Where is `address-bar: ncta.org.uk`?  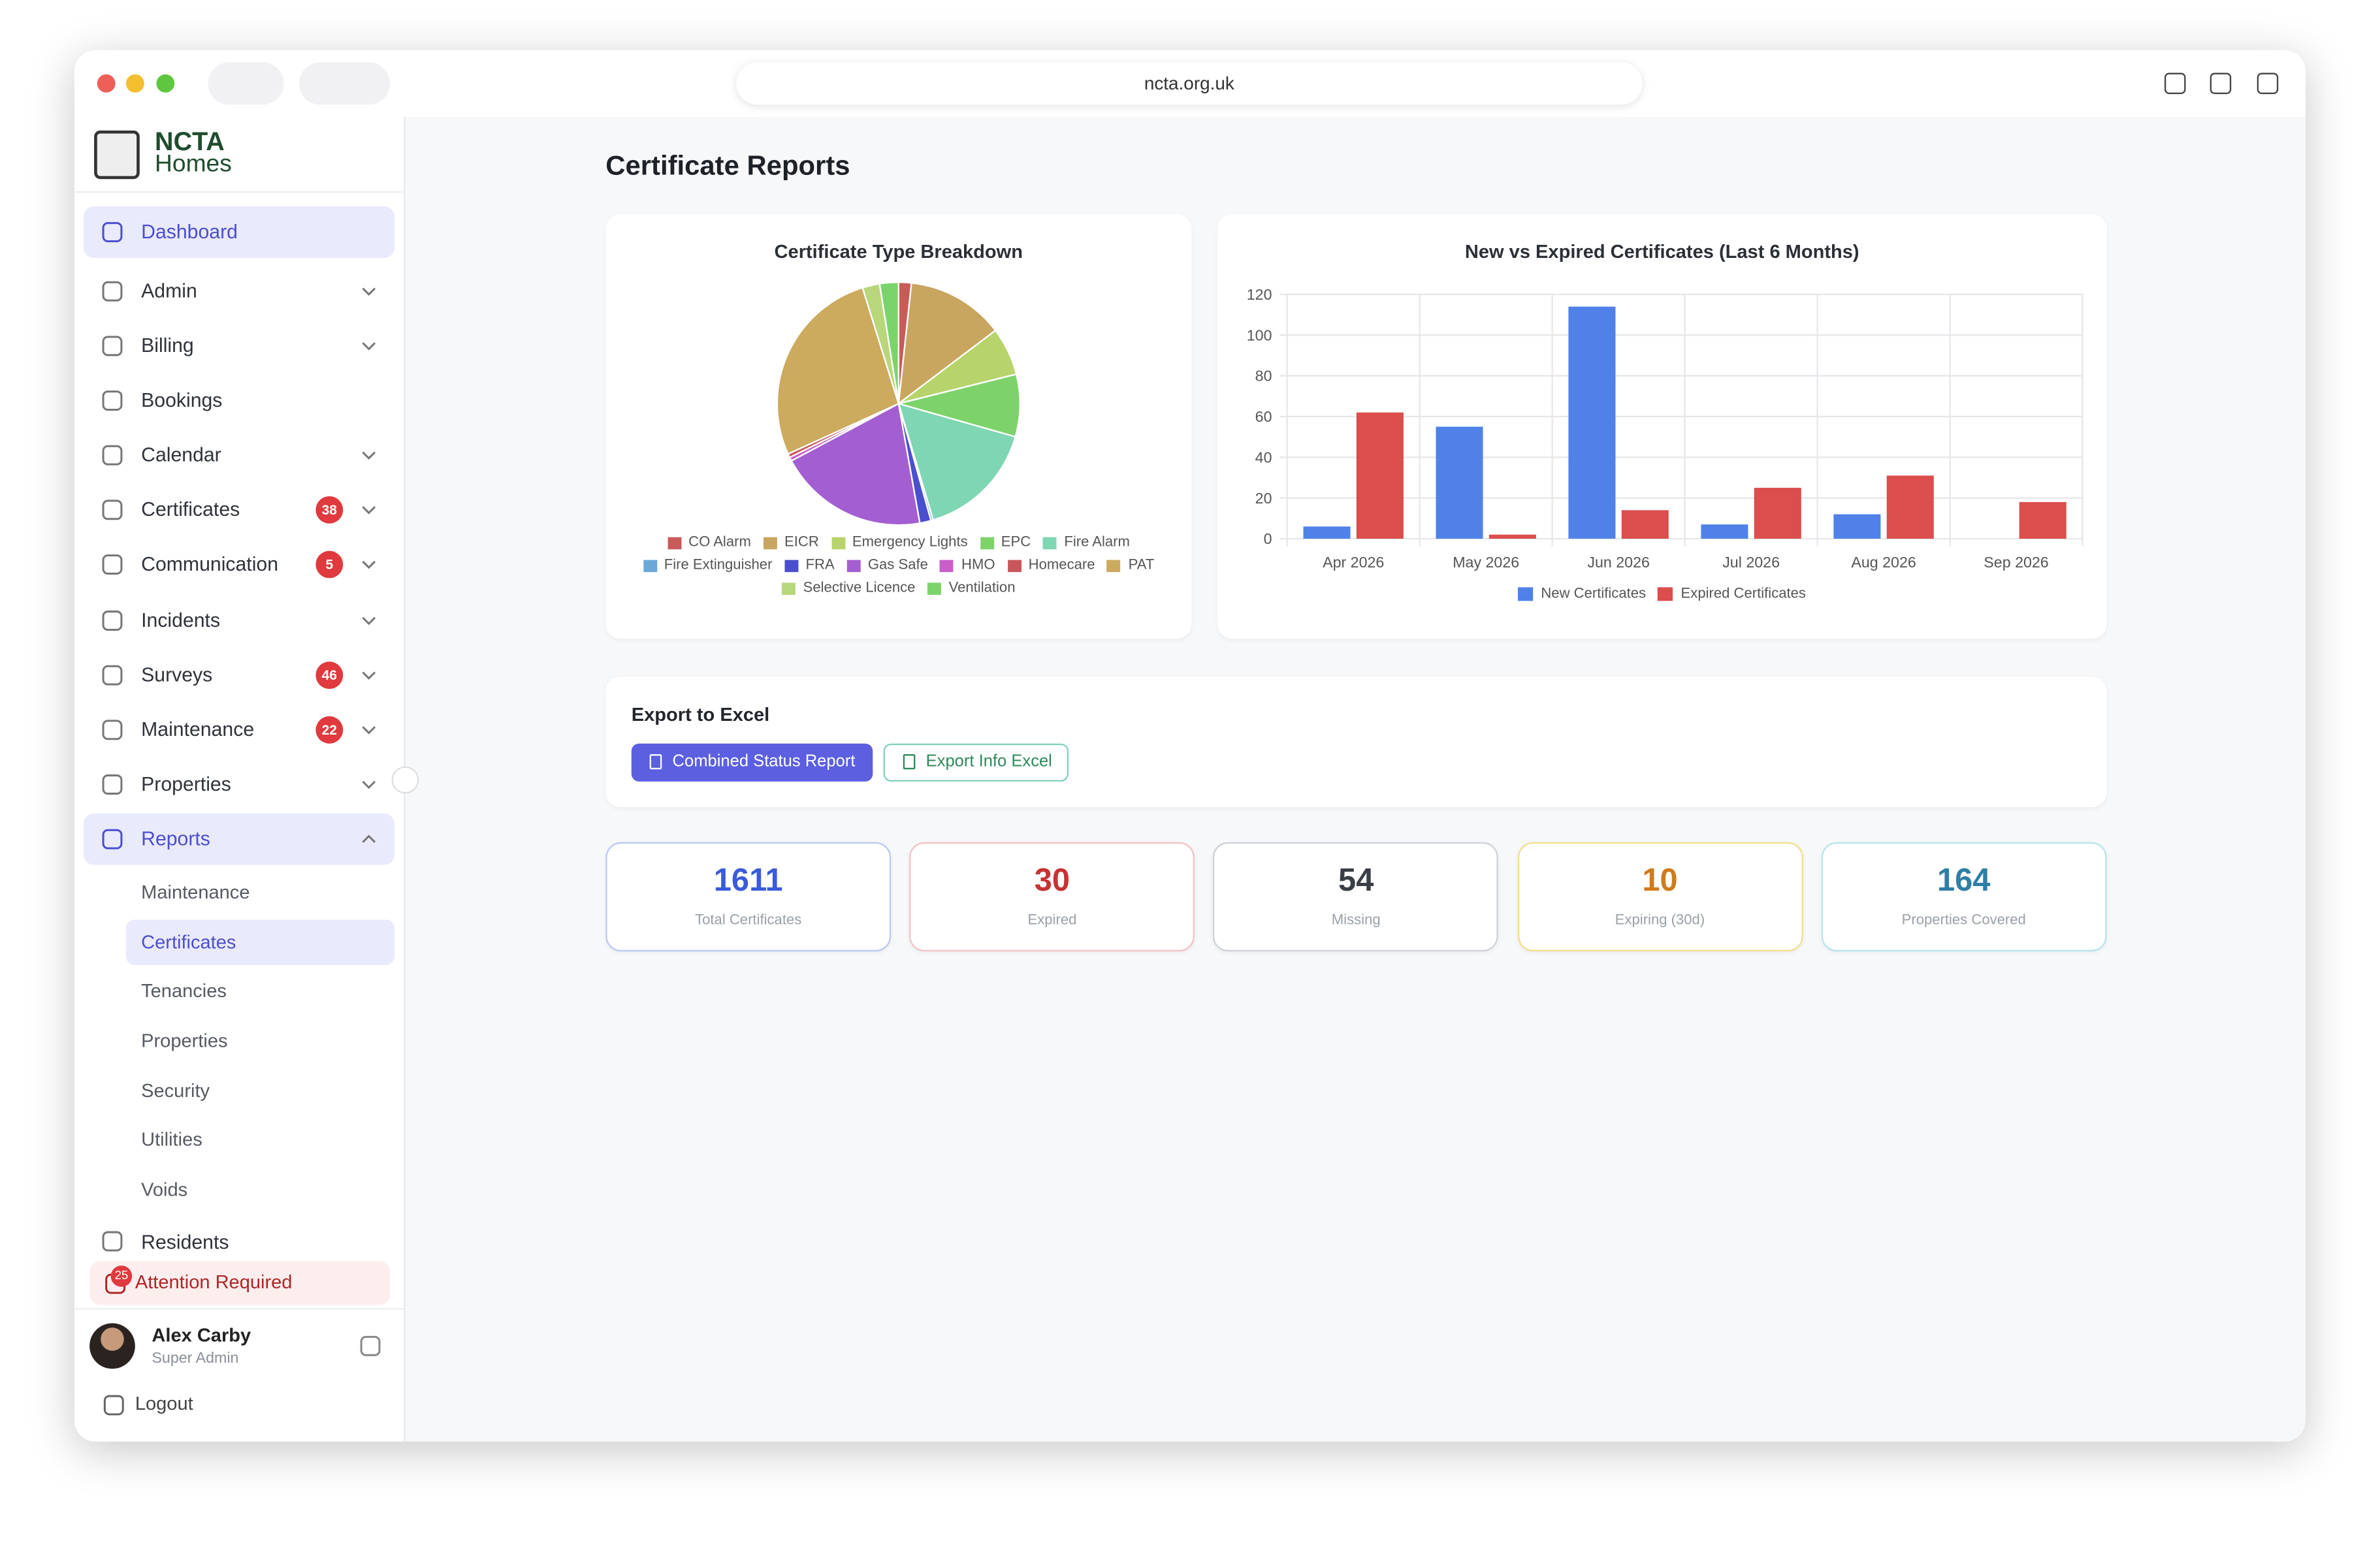
address-bar: ncta.org.uk is located at coordinates (1189, 83).